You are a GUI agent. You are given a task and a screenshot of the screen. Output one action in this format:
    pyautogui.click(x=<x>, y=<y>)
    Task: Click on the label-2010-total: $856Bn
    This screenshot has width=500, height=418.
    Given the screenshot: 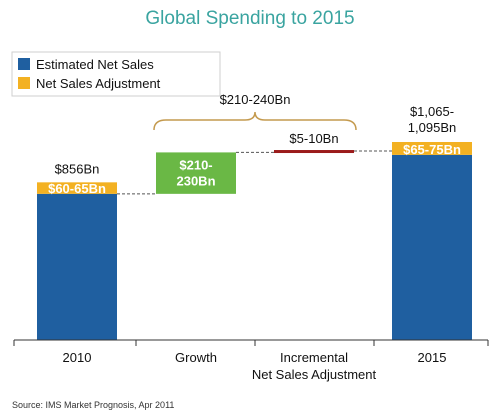 What is the action you would take?
    pyautogui.click(x=77, y=168)
    